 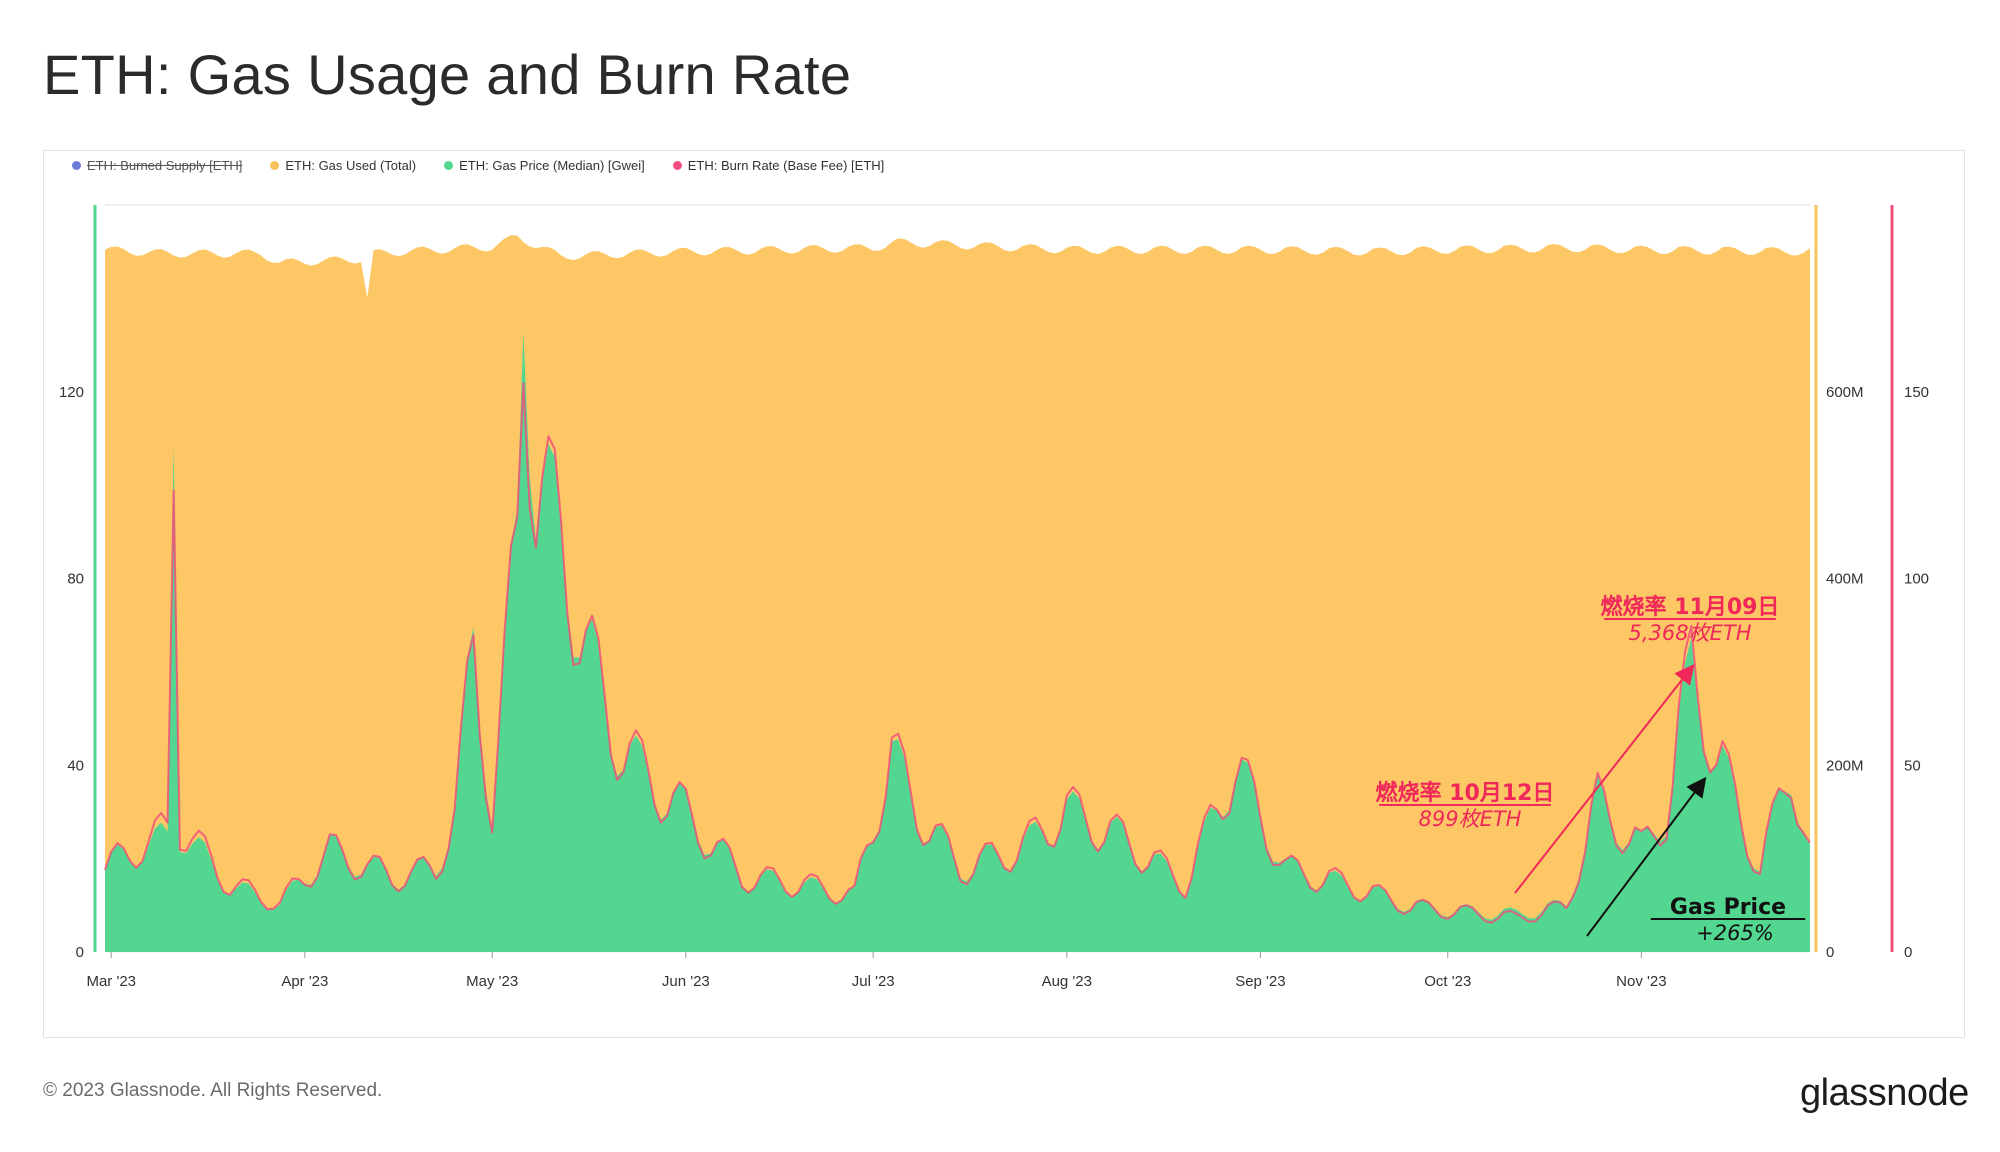 I want to click on legend-item-gas-used: ETH: Gas Used (Total), so click(x=343, y=165).